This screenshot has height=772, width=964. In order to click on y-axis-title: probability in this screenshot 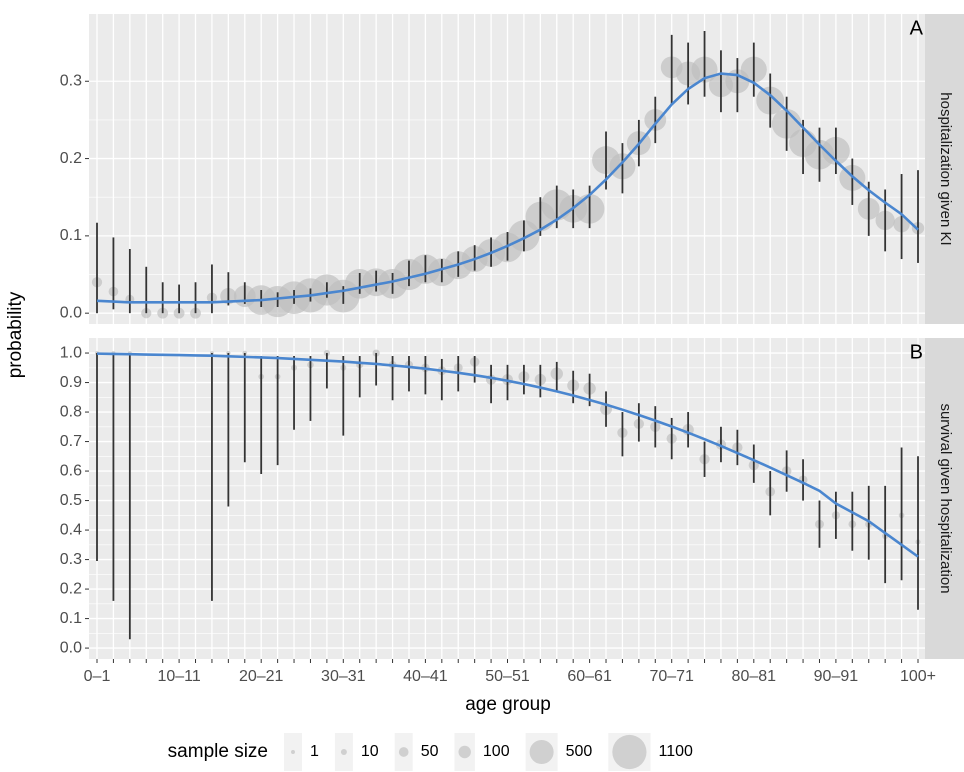, I will do `click(15, 334)`.